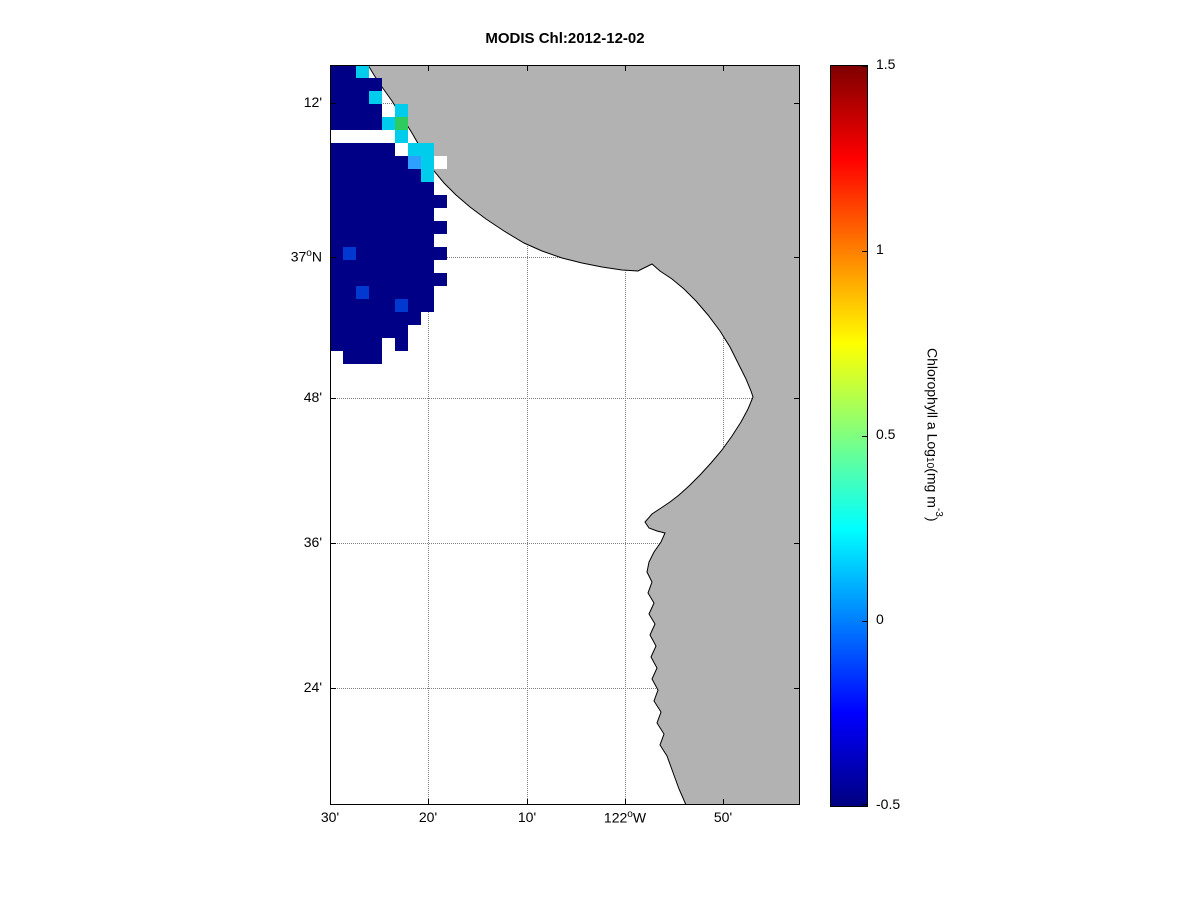  I want to click on colorbar-axis-label-text: Chlorophyll a Log10(mg m-3), so click(934, 435).